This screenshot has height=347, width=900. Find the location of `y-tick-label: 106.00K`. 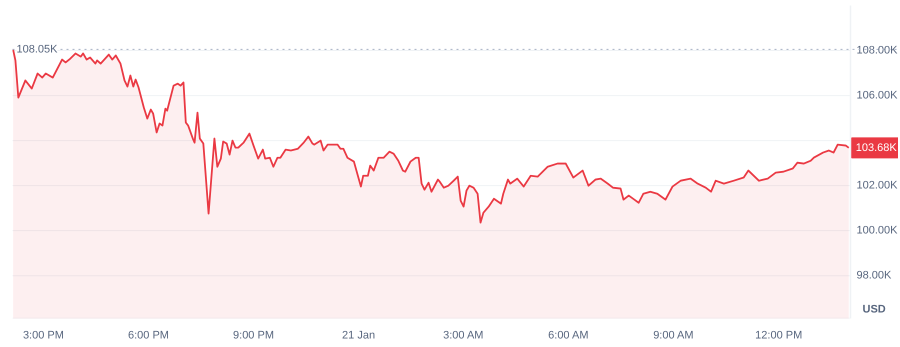

y-tick-label: 106.00K is located at coordinates (877, 96).